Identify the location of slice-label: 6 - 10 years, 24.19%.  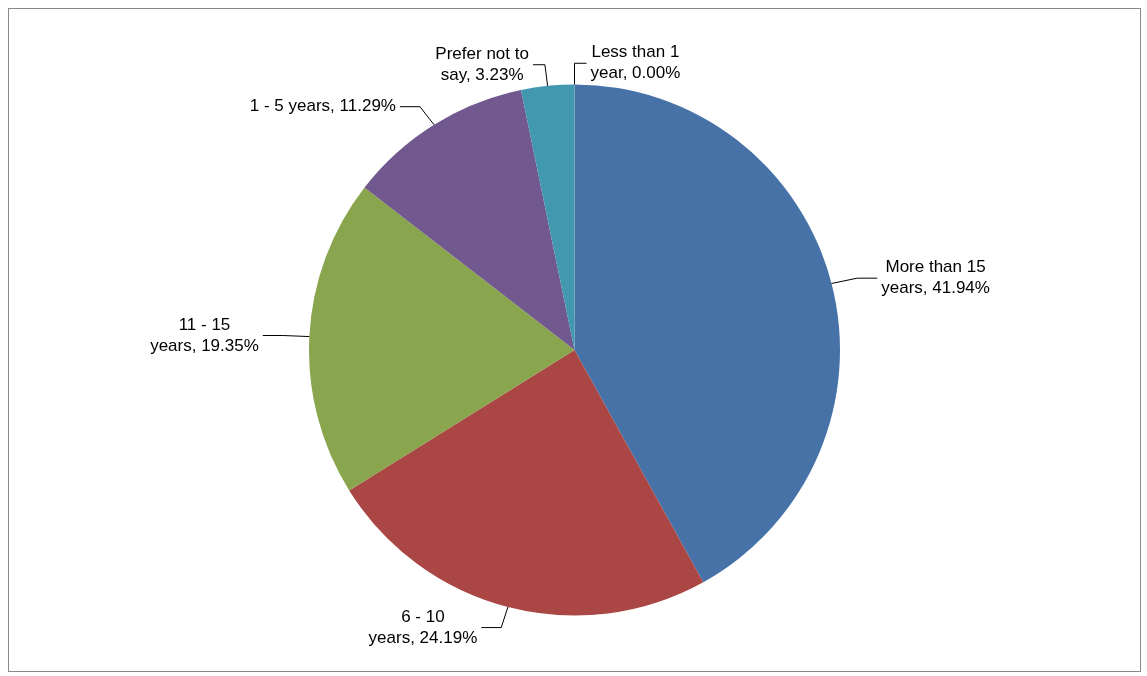
(423, 626).